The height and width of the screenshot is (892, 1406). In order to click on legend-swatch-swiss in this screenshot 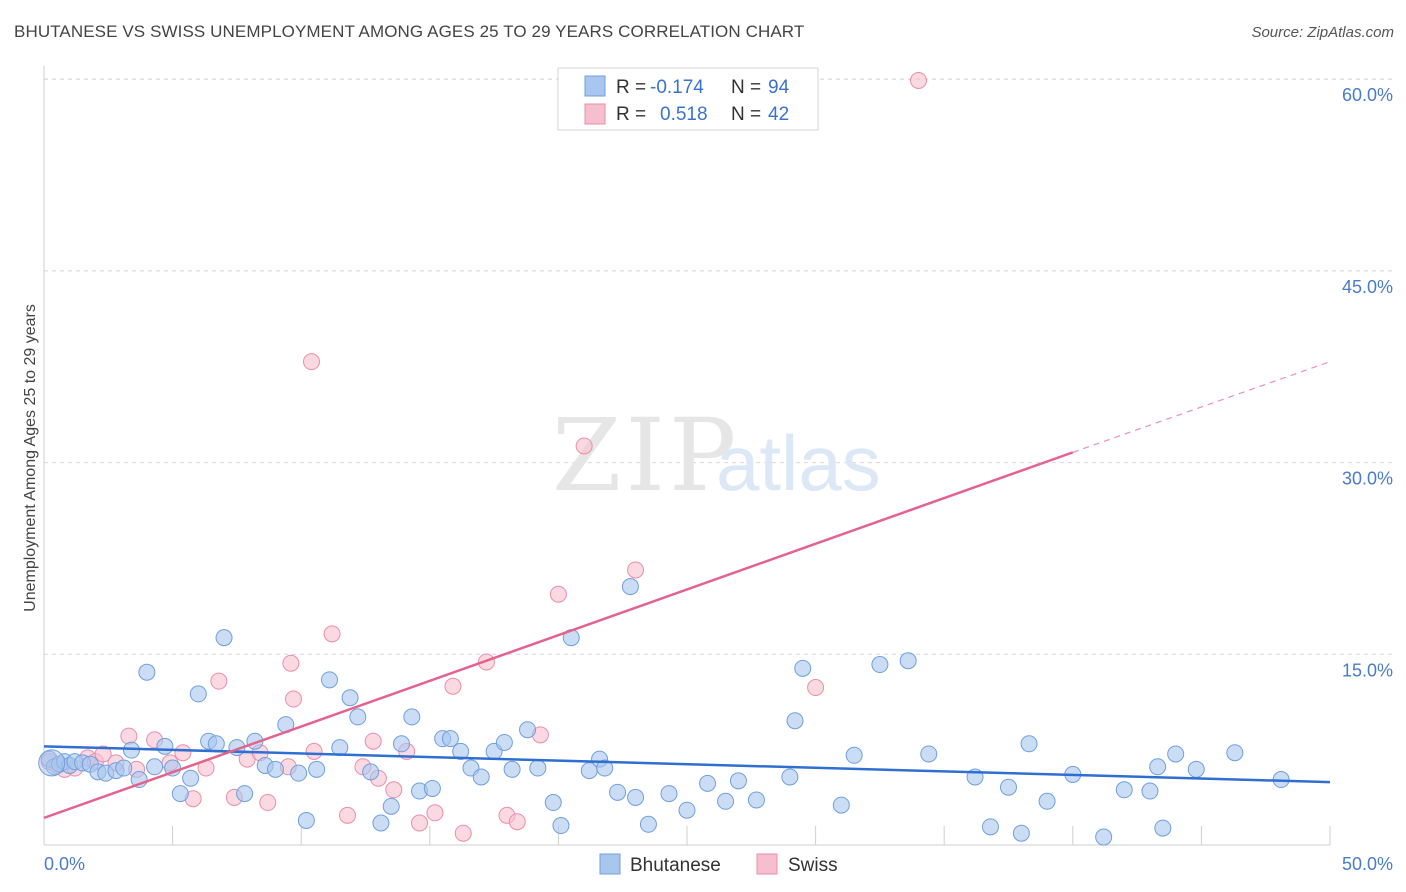, I will do `click(595, 114)`.